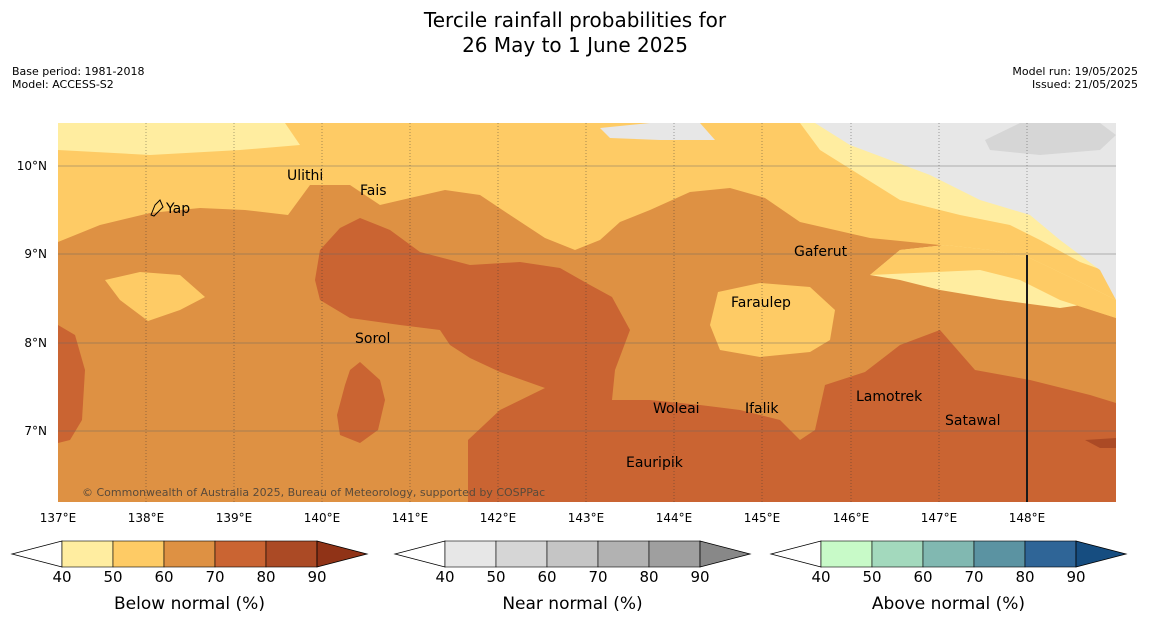  Describe the element at coordinates (1084, 84) in the screenshot. I see `issued-text: Issued: 21/05/2025` at that location.